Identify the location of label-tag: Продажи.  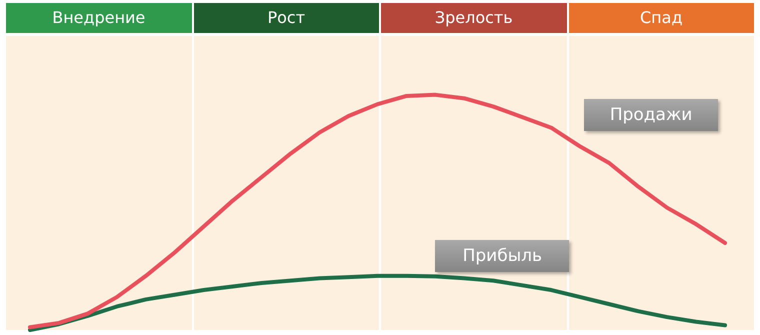
(651, 114).